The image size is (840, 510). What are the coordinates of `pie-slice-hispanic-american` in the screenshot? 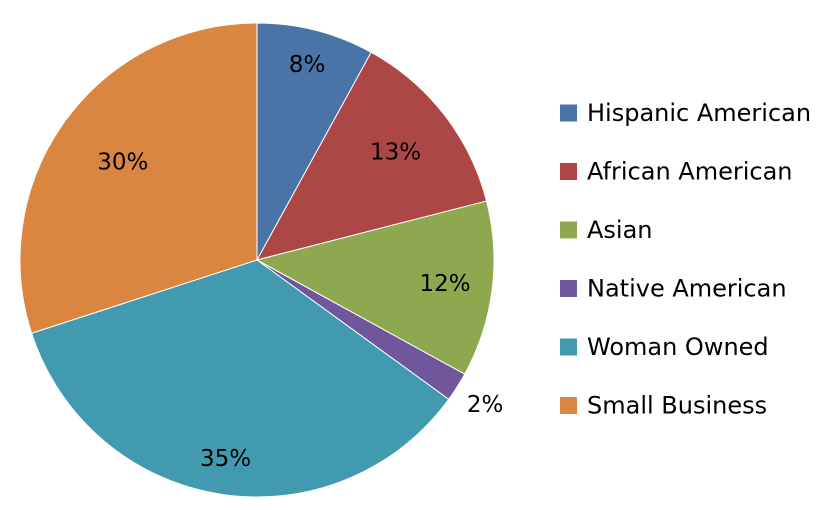 It's located at (314, 141).